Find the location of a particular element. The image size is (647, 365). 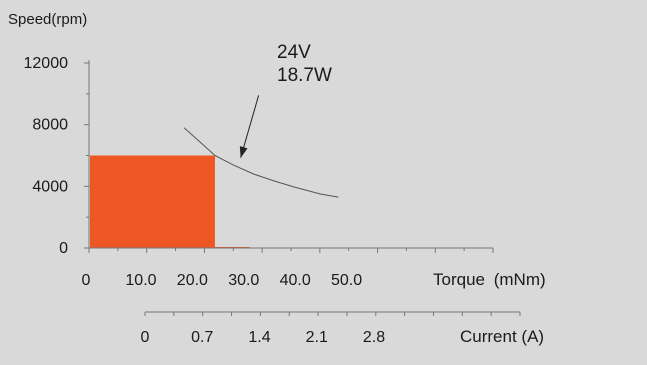

x-tick-label: 0 is located at coordinates (86, 280).